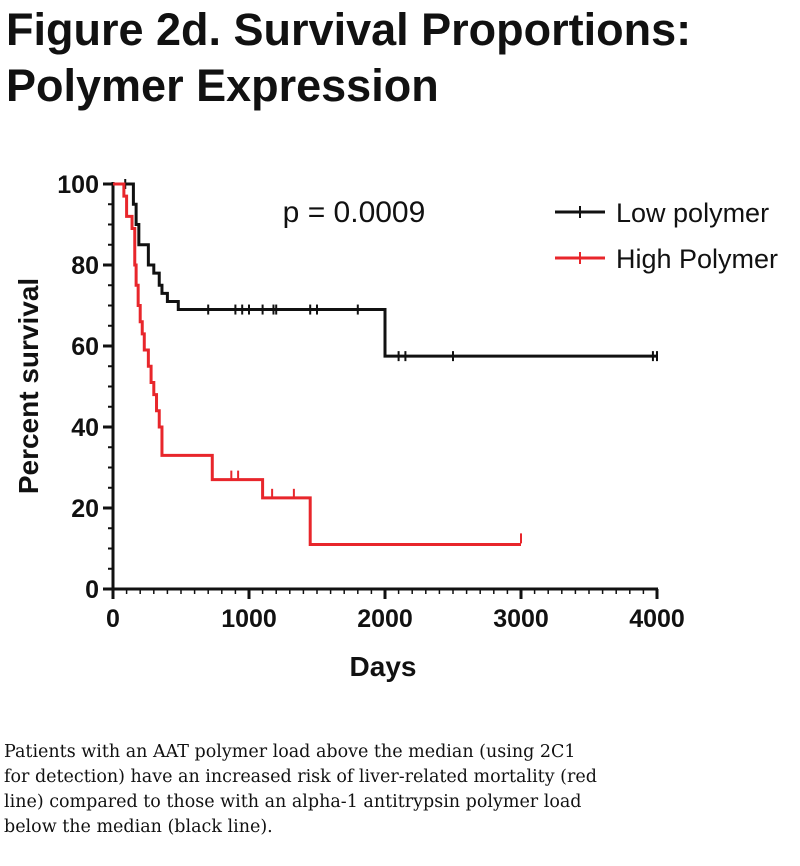  Describe the element at coordinates (354, 212) in the screenshot. I see `p-value-annotation: p = 0.0009` at that location.